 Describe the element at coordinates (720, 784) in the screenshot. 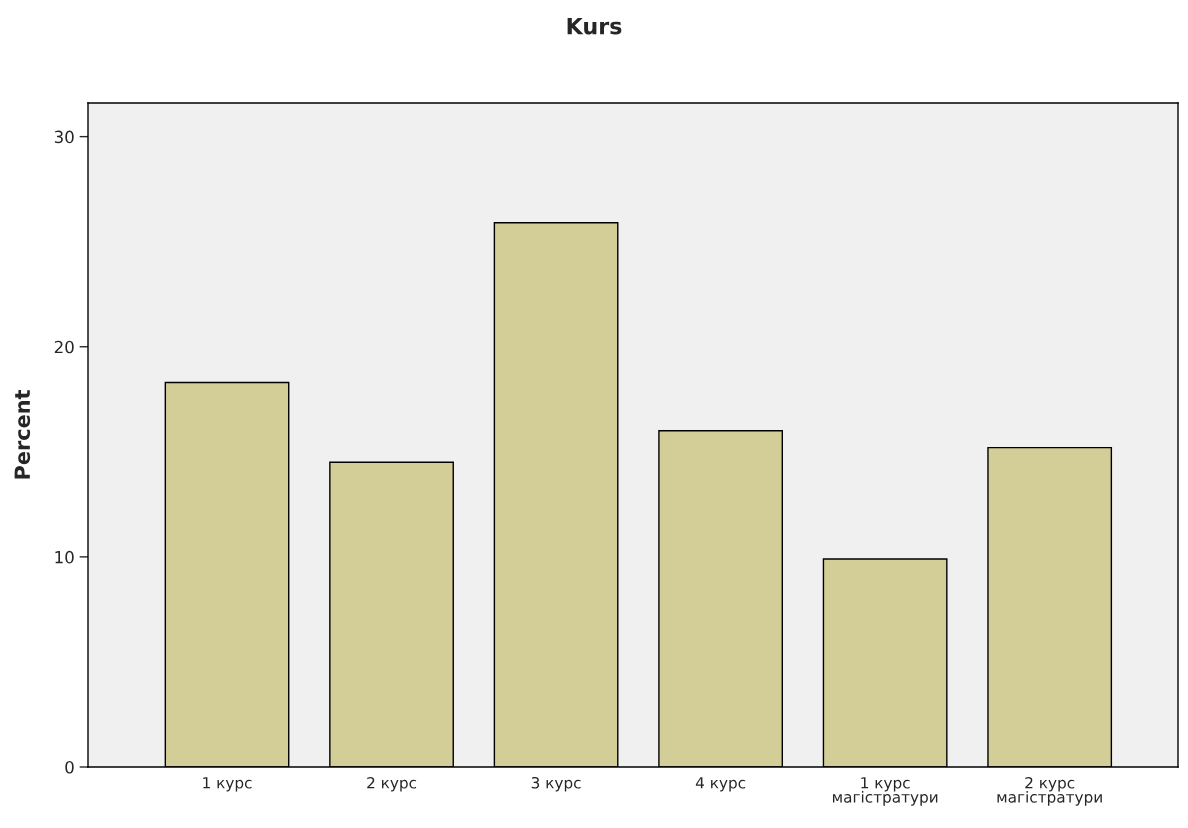

I see `x-tick-label: 4 курс` at that location.